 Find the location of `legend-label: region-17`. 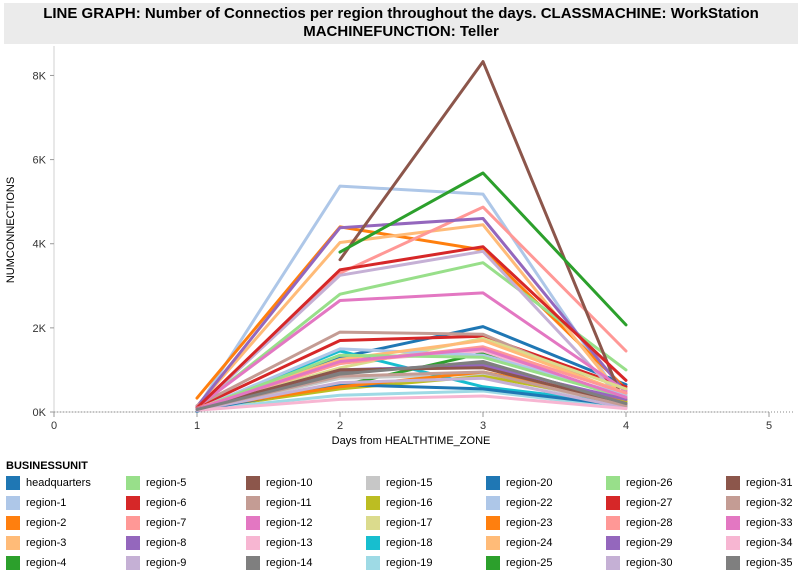

legend-label: region-17 is located at coordinates (409, 523).